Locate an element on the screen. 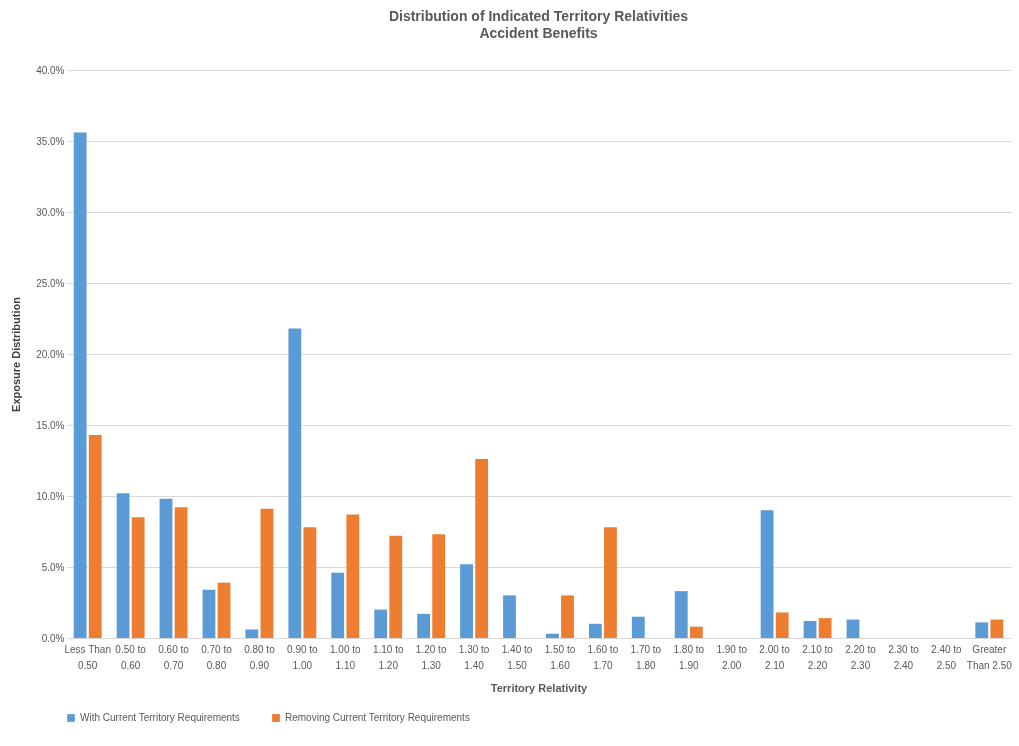  legend-label: With Current Territory Requirements is located at coordinates (160, 717).